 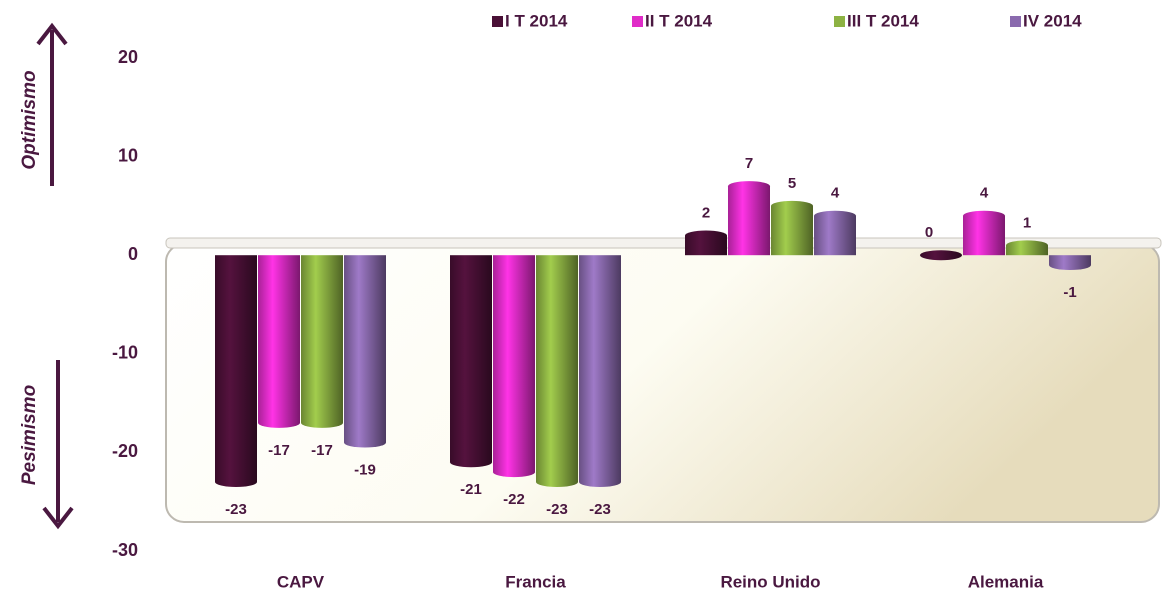 What do you see at coordinates (929, 232) in the screenshot?
I see `data-label: 0` at bounding box center [929, 232].